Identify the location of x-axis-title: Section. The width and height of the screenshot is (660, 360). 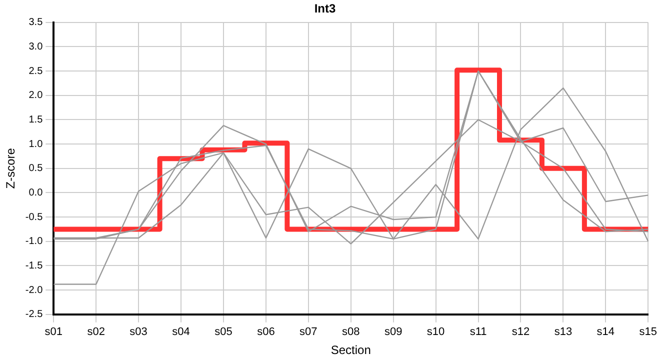
(350, 350).